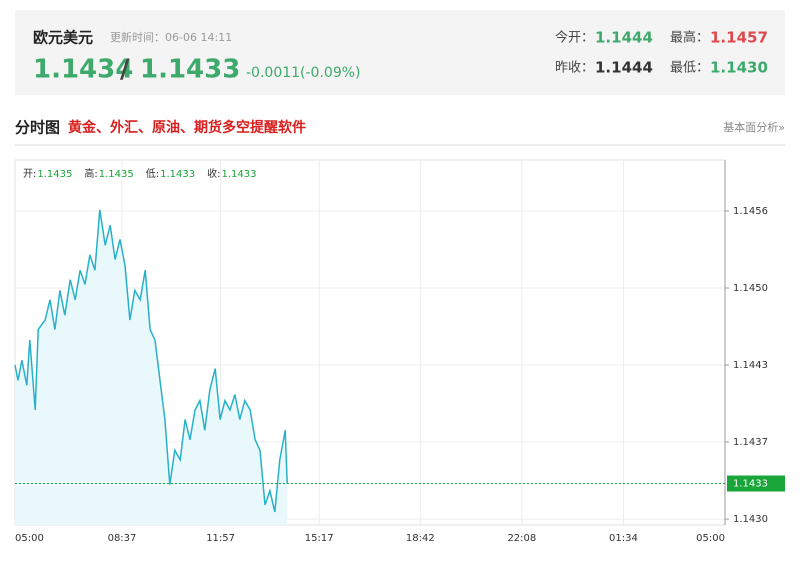 The height and width of the screenshot is (564, 800). I want to click on symbol-name: 欧元美元, so click(63, 38).